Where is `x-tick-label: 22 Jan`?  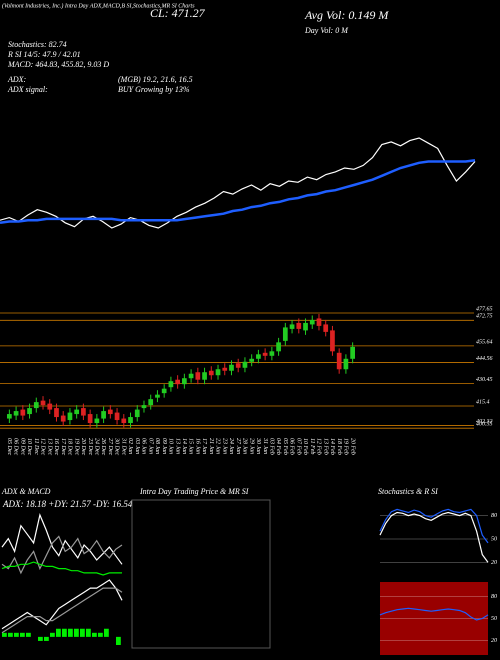 x-tick-label: 22 Jan is located at coordinates (218, 446).